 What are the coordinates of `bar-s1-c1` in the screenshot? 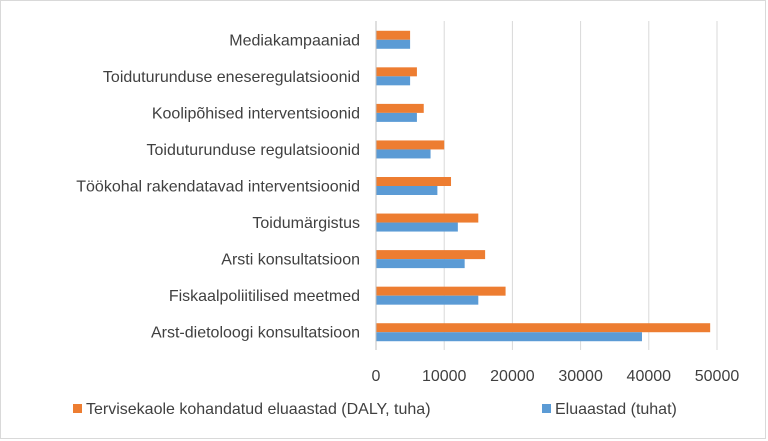 It's located at (393, 81).